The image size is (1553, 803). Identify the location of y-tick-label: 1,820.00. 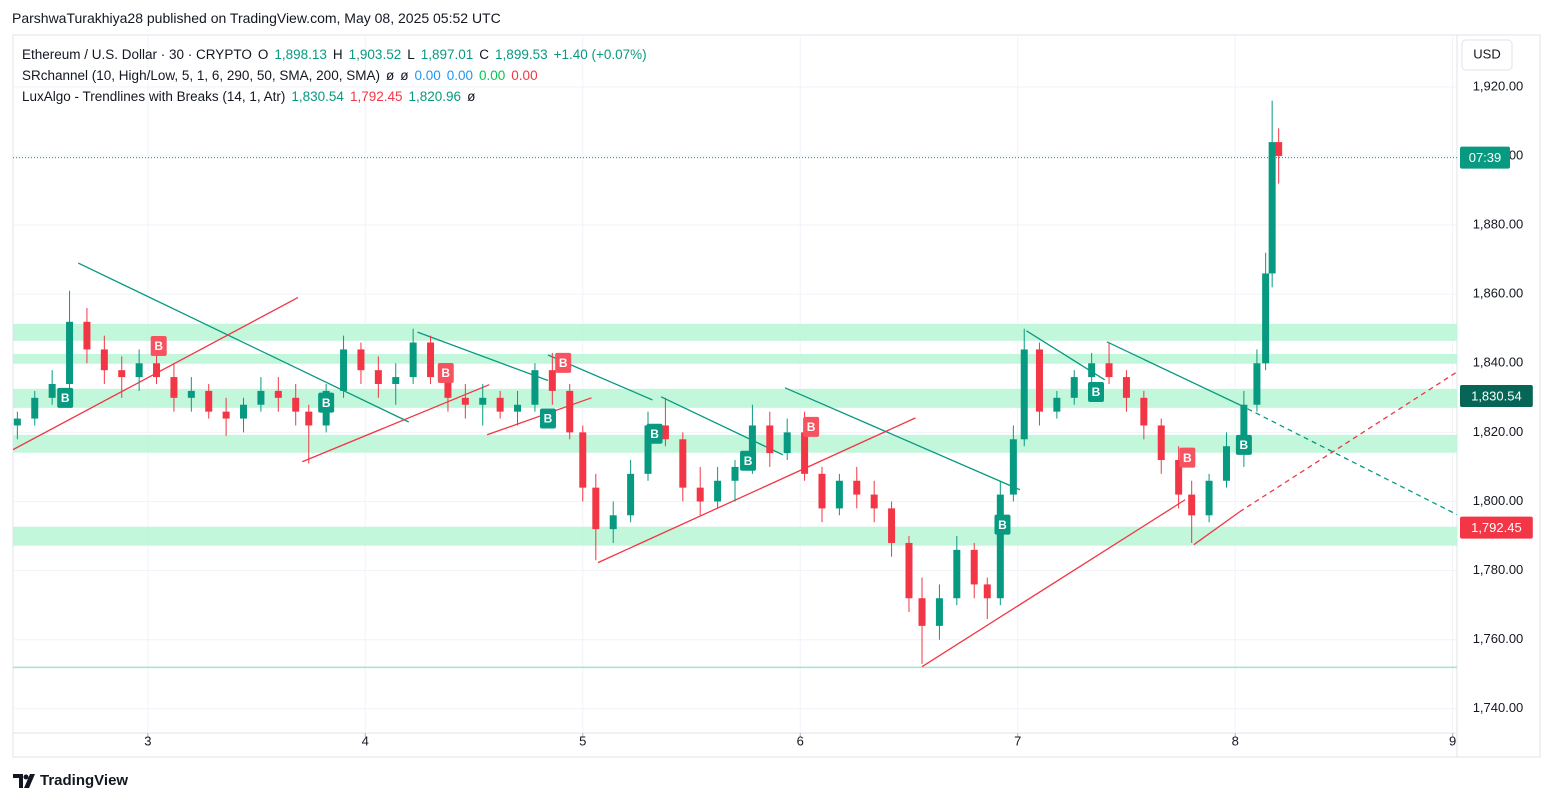
(1498, 431).